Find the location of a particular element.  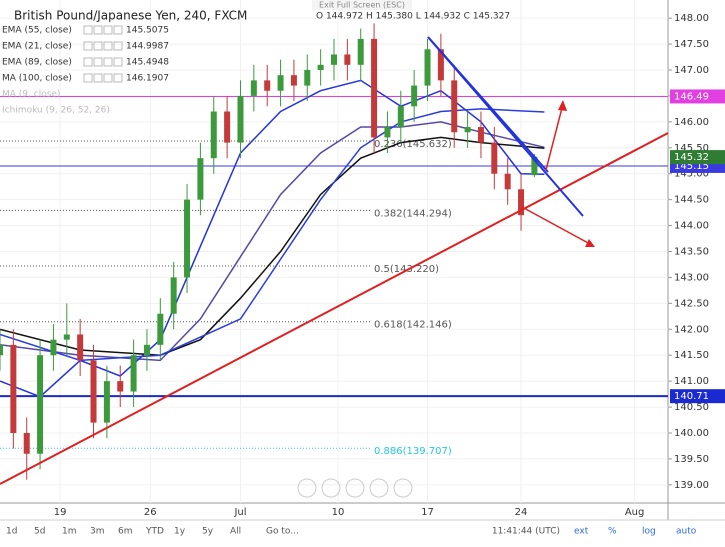

y-tick-label: 143.50 is located at coordinates (691, 252).